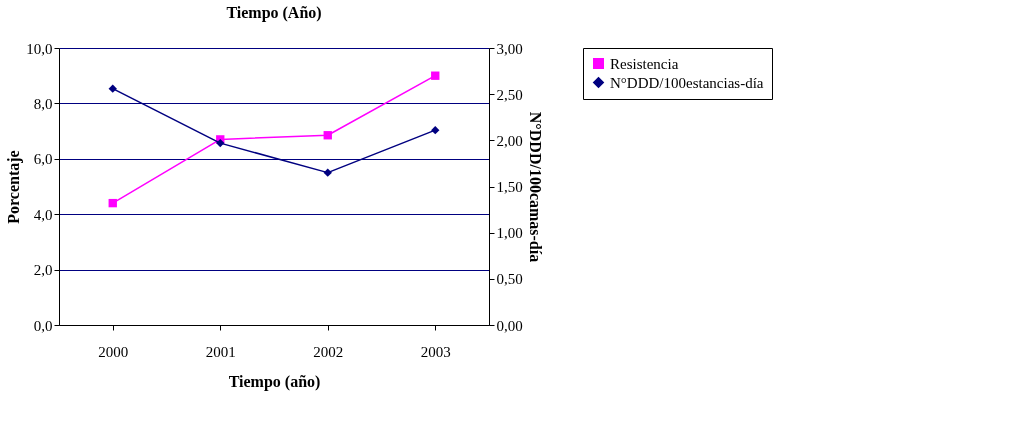 This screenshot has width=1016, height=445. I want to click on y2-tick-label: 0,50, so click(509, 279).